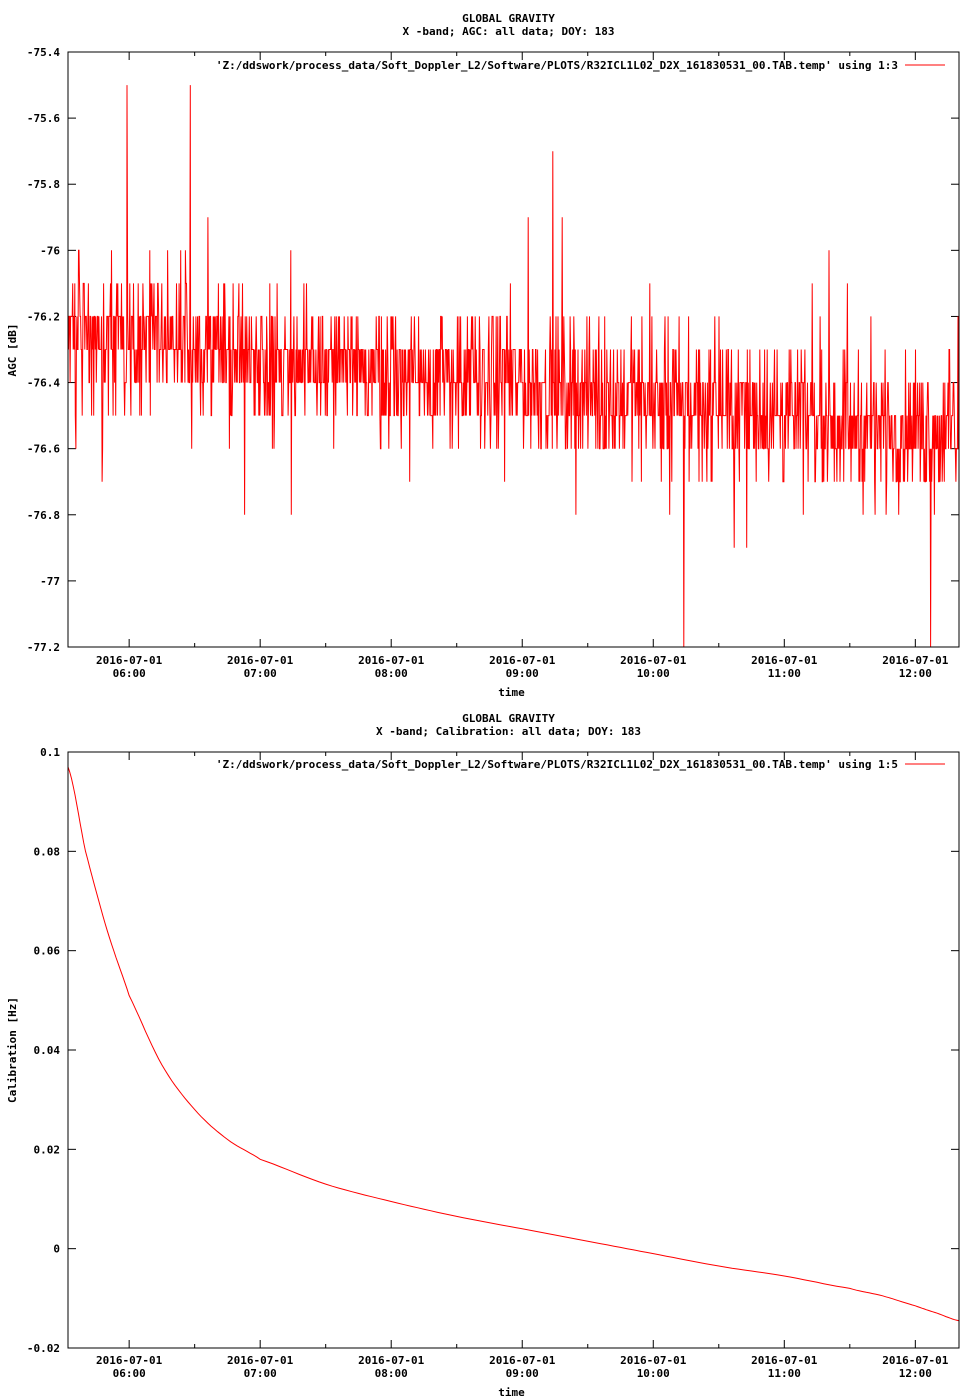  Describe the element at coordinates (43, 184) in the screenshot. I see `y-tick-label: -75.8` at that location.